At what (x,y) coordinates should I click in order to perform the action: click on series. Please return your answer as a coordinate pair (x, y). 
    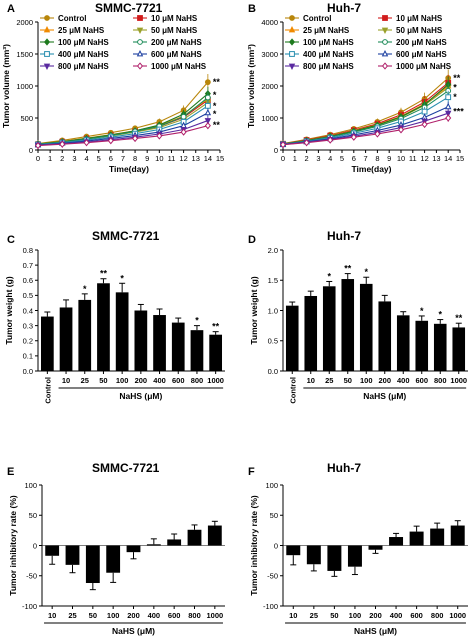
    Looking at the image, I should click on (122, 135).